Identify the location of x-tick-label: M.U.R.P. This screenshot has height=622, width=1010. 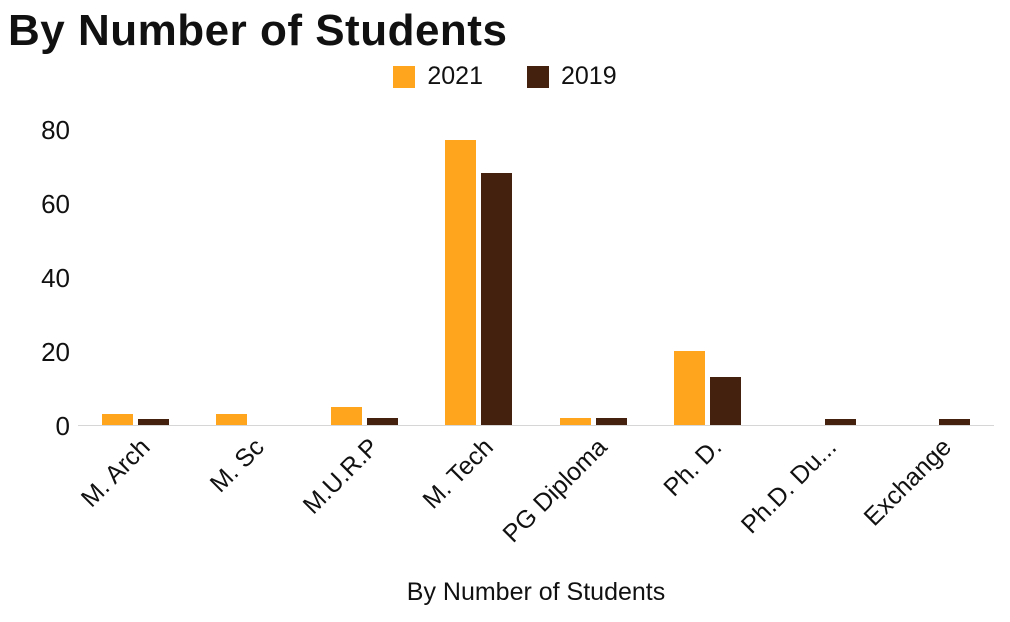
(341, 476).